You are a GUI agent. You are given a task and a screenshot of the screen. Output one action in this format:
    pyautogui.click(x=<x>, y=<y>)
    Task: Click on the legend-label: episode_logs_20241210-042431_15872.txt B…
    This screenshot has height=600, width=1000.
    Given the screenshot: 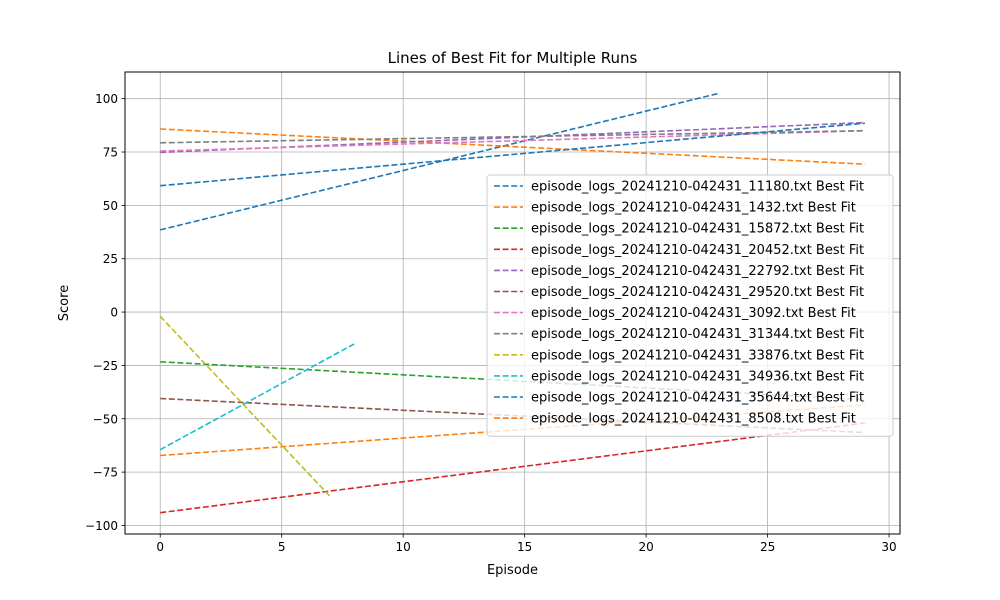 What is the action you would take?
    pyautogui.click(x=697, y=229)
    